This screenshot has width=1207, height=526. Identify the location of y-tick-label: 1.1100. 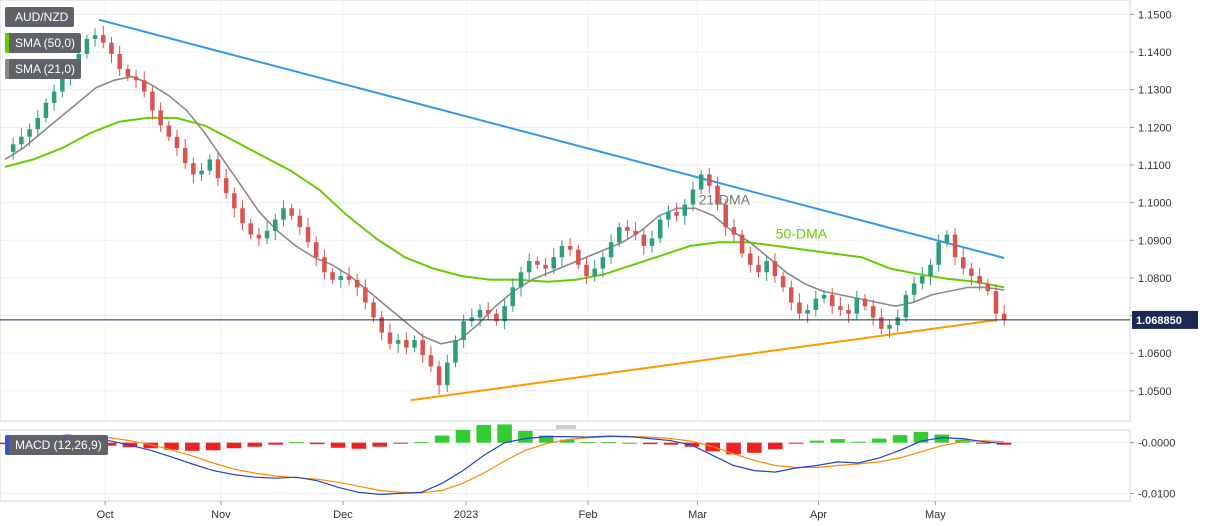
(1154, 166).